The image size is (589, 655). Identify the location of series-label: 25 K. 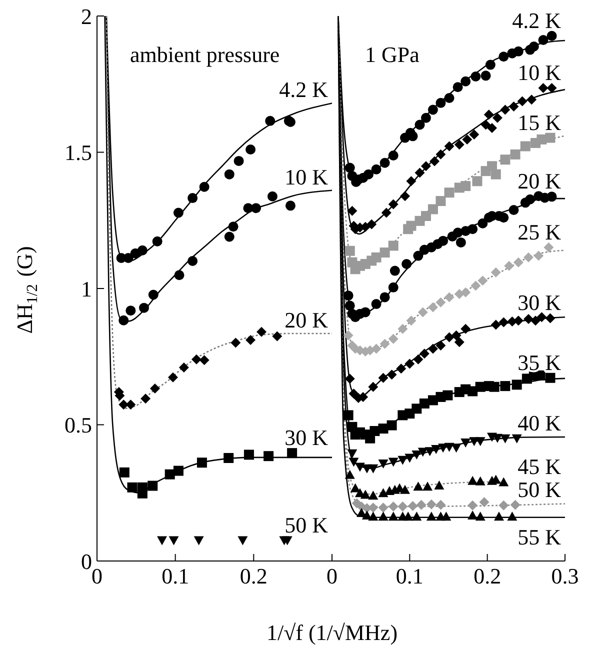
(540, 231).